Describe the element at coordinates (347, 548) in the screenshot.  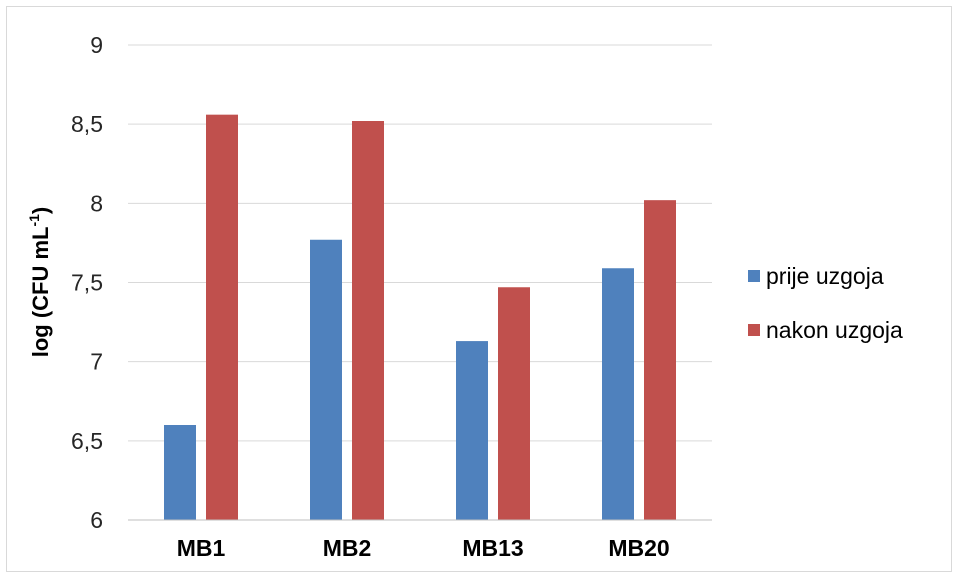
I see `x-category-label: MB2` at that location.